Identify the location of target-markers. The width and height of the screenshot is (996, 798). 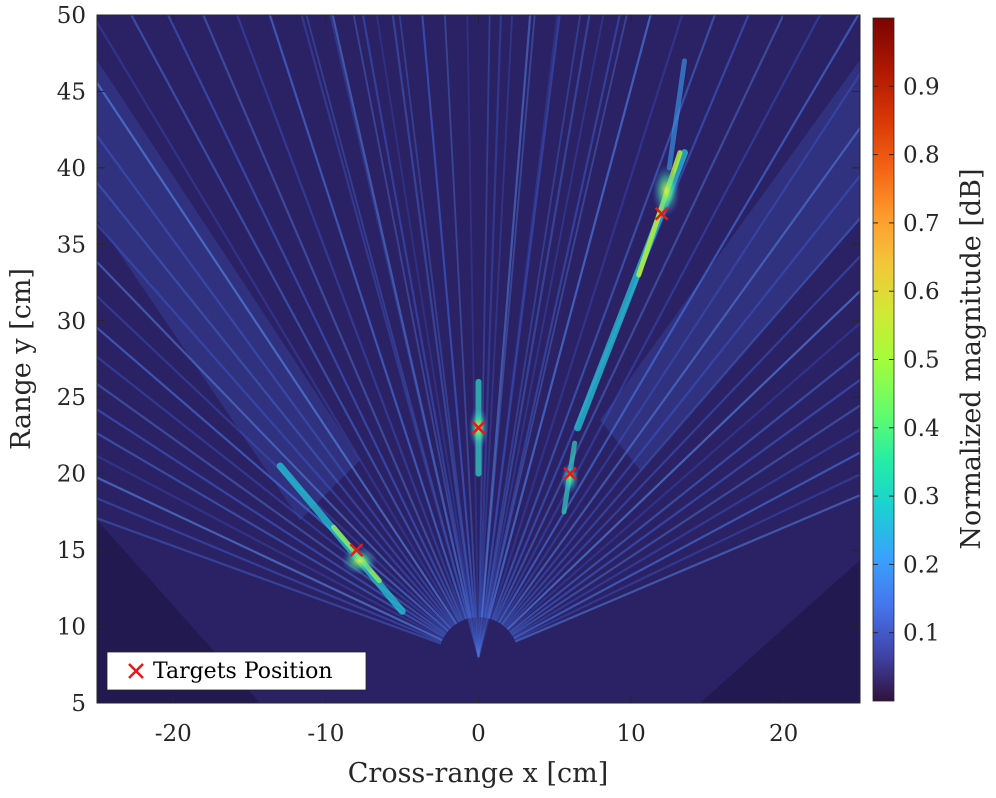
(509, 382).